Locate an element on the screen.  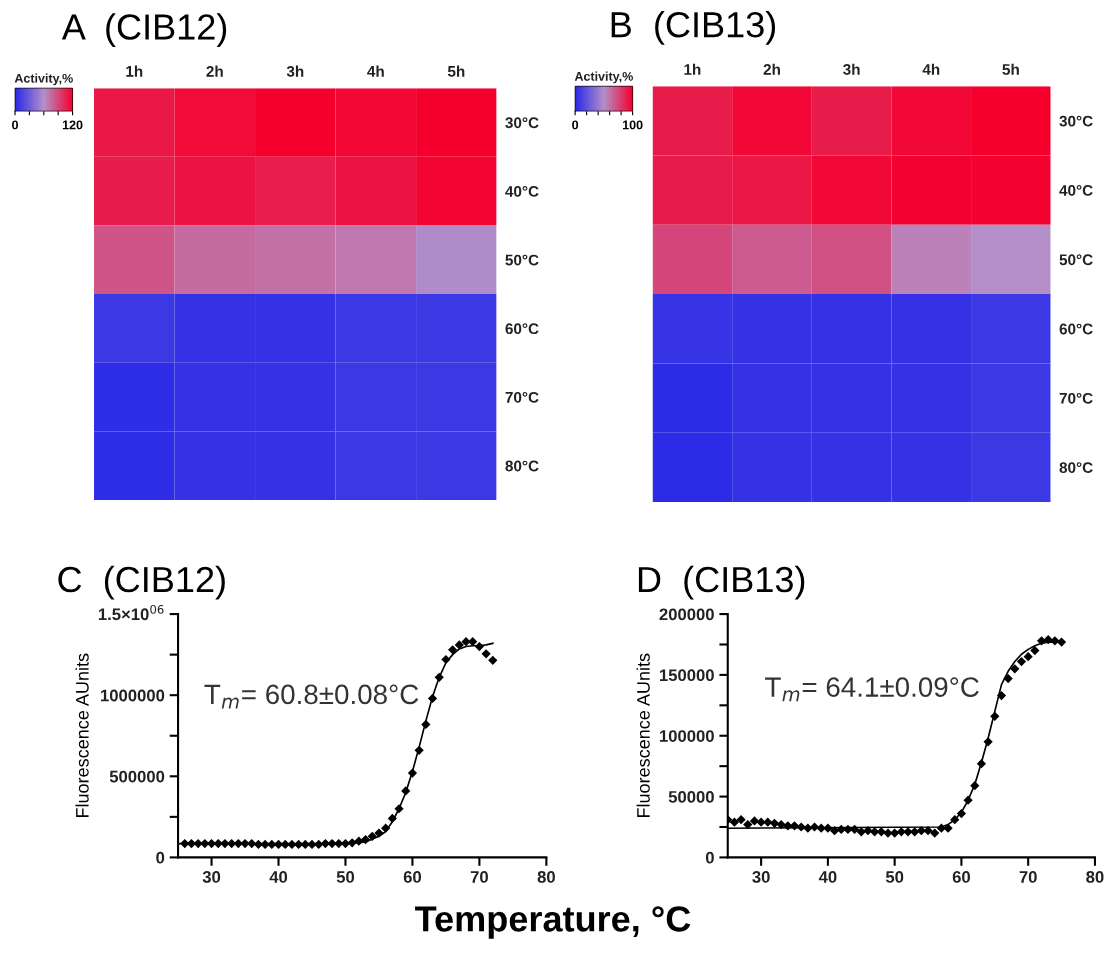
y-tick-label: 60°C is located at coordinates (522, 329).